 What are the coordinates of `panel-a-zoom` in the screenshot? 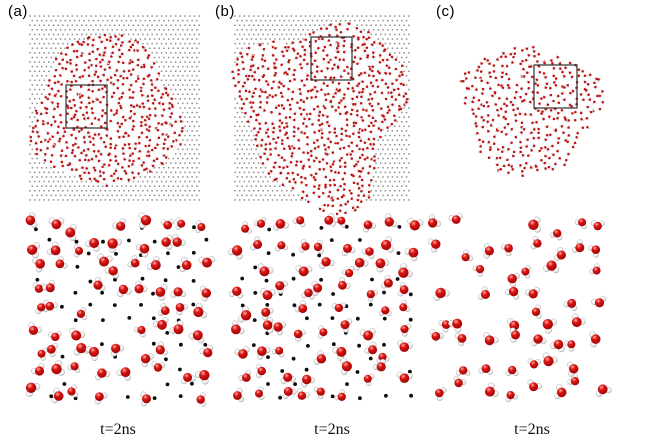 It's located at (120, 309).